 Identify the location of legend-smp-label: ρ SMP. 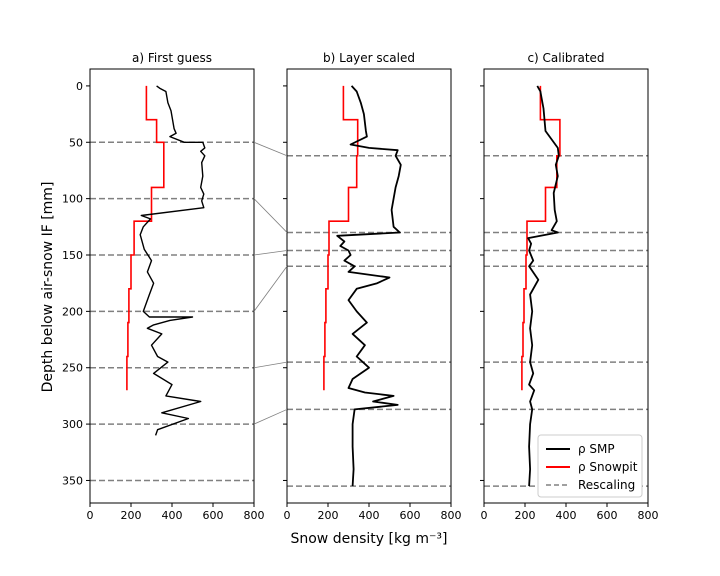
(596, 449).